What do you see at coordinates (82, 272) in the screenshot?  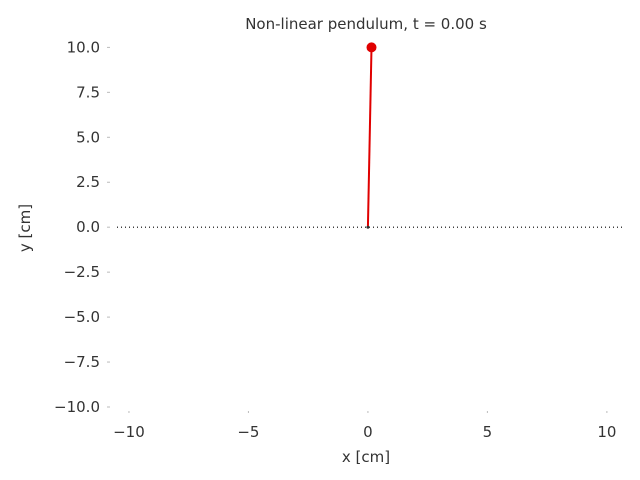 I see `y-tick-label: −2.5` at bounding box center [82, 272].